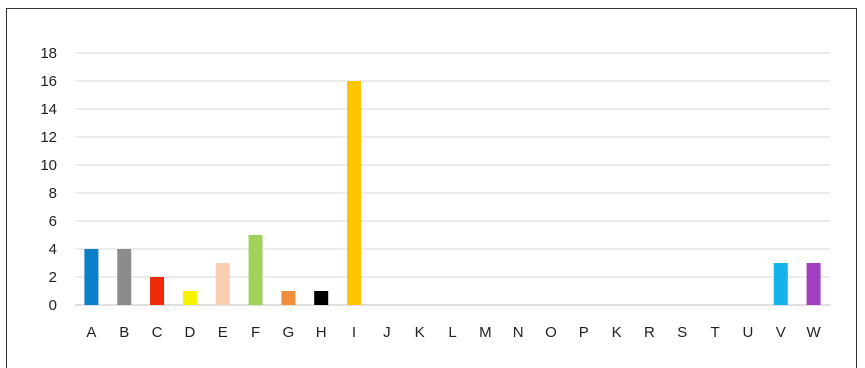  What do you see at coordinates (48, 109) in the screenshot?
I see `y-tick-label: 14` at bounding box center [48, 109].